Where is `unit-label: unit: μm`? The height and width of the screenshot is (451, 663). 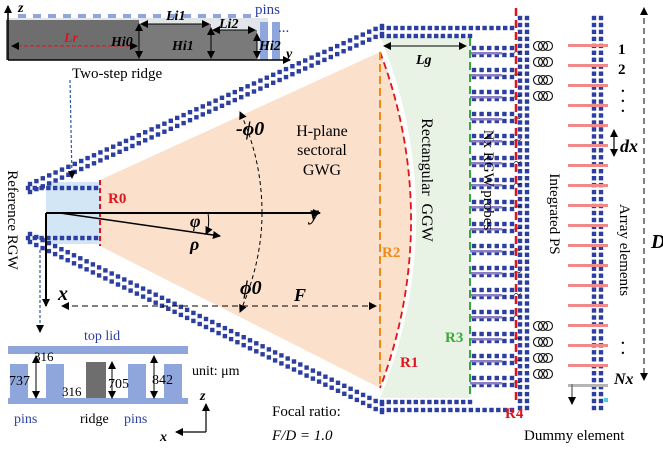
unit-label: unit: μm is located at coordinates (216, 371).